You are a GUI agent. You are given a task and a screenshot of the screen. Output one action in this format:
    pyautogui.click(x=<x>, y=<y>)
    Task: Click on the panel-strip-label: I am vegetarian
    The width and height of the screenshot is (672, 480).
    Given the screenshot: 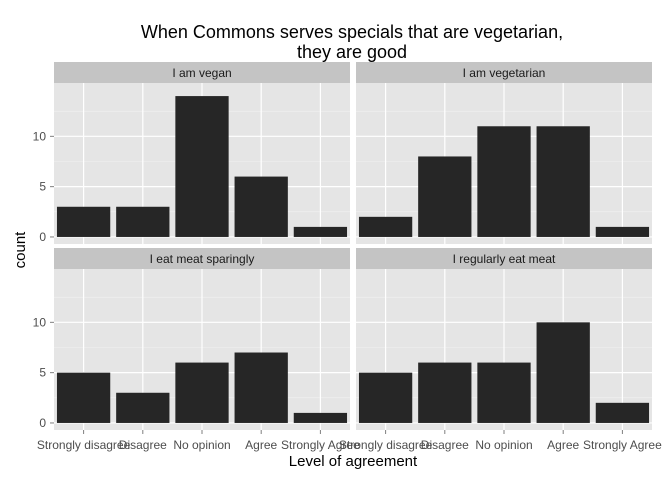 What is the action you would take?
    pyautogui.click(x=504, y=73)
    